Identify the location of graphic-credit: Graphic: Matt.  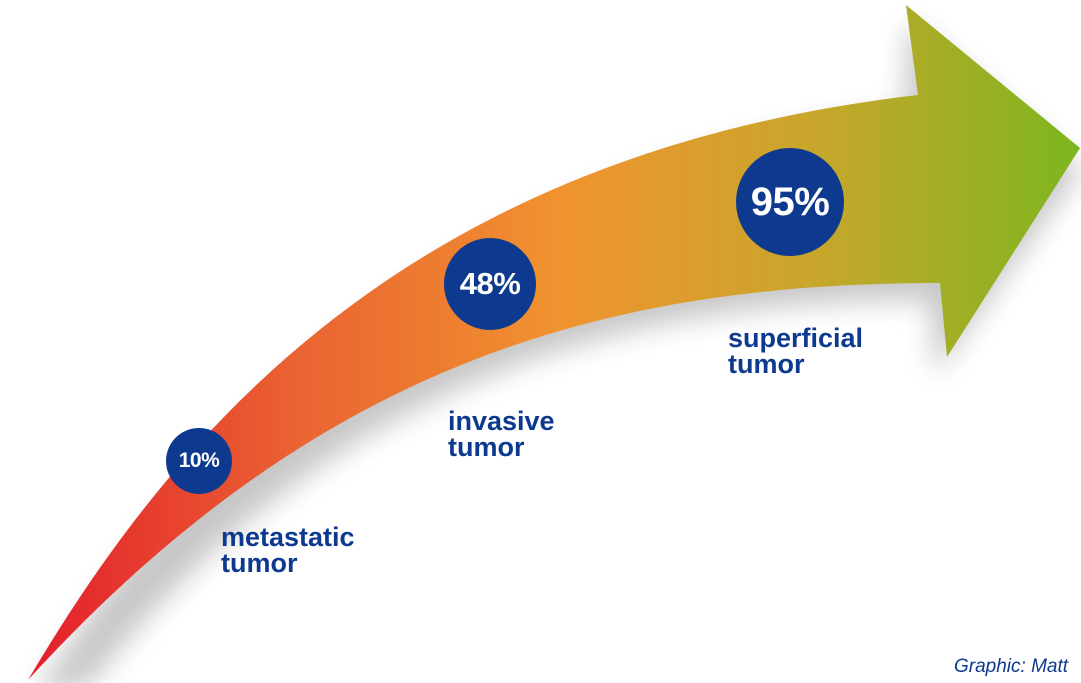
(1011, 666).